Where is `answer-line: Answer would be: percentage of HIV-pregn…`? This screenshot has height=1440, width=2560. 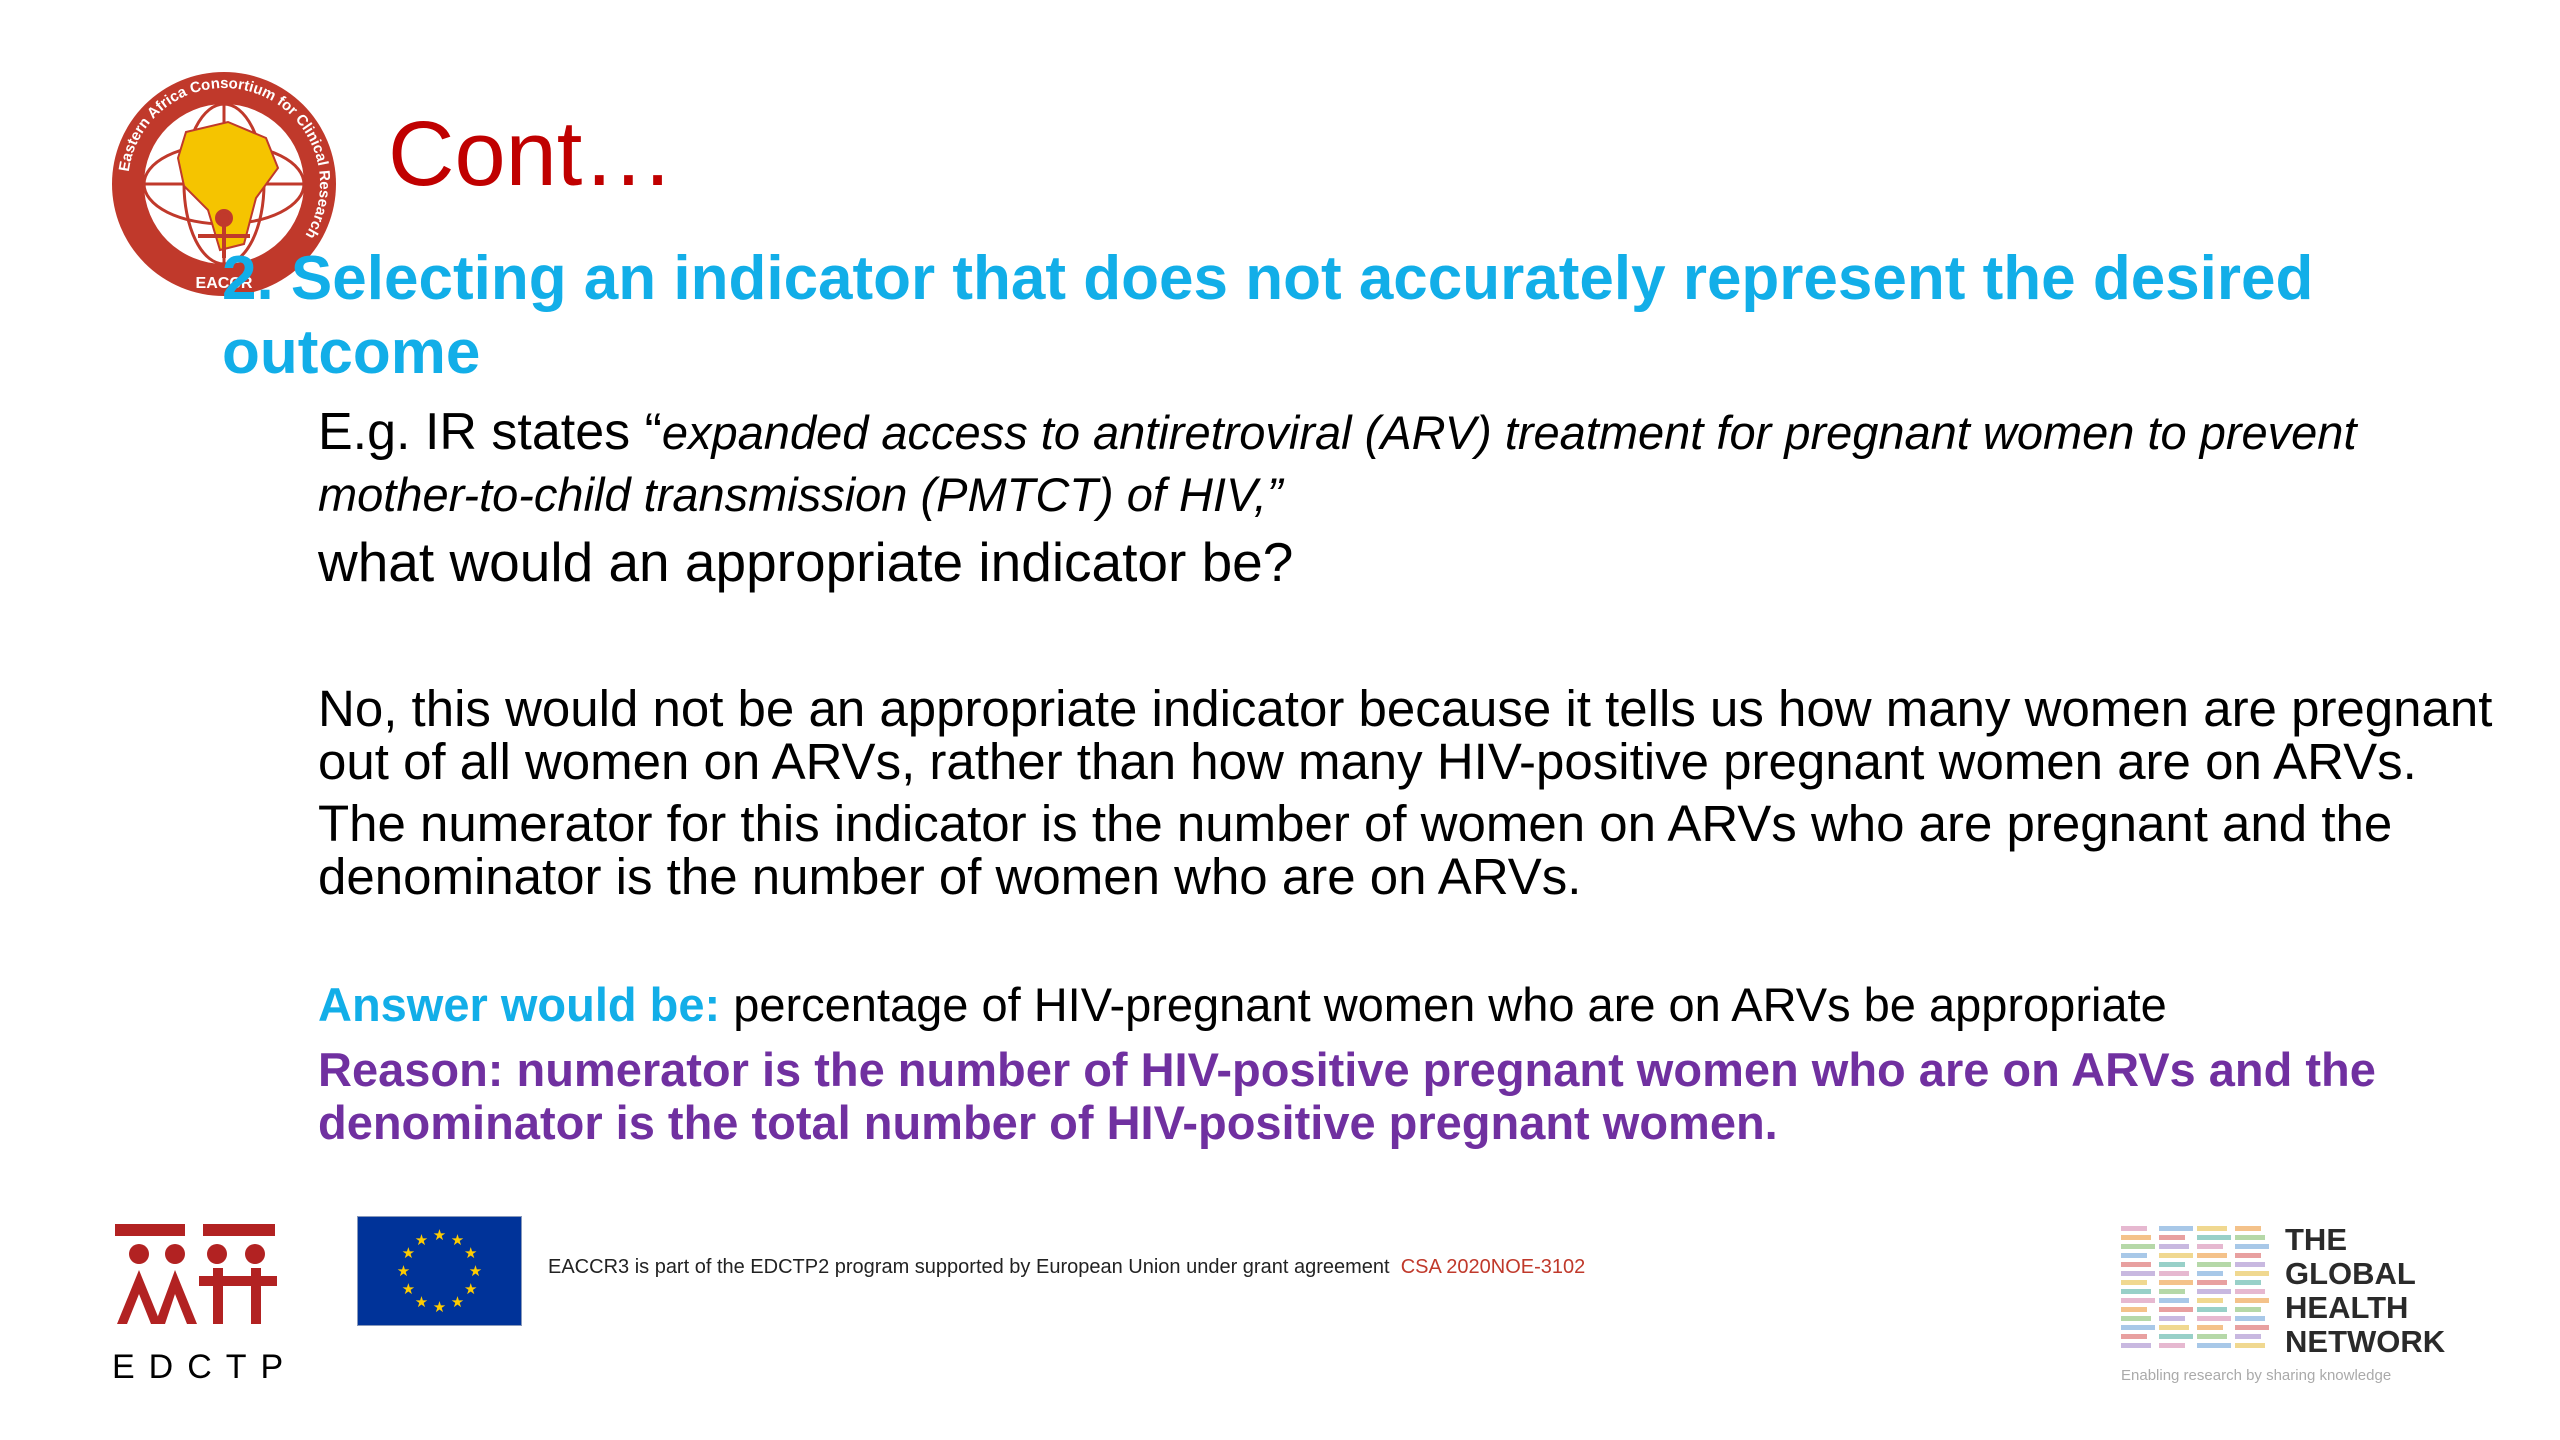
answer-line: Answer would be: percentage of HIV-pregn… is located at coordinates (1242, 1004).